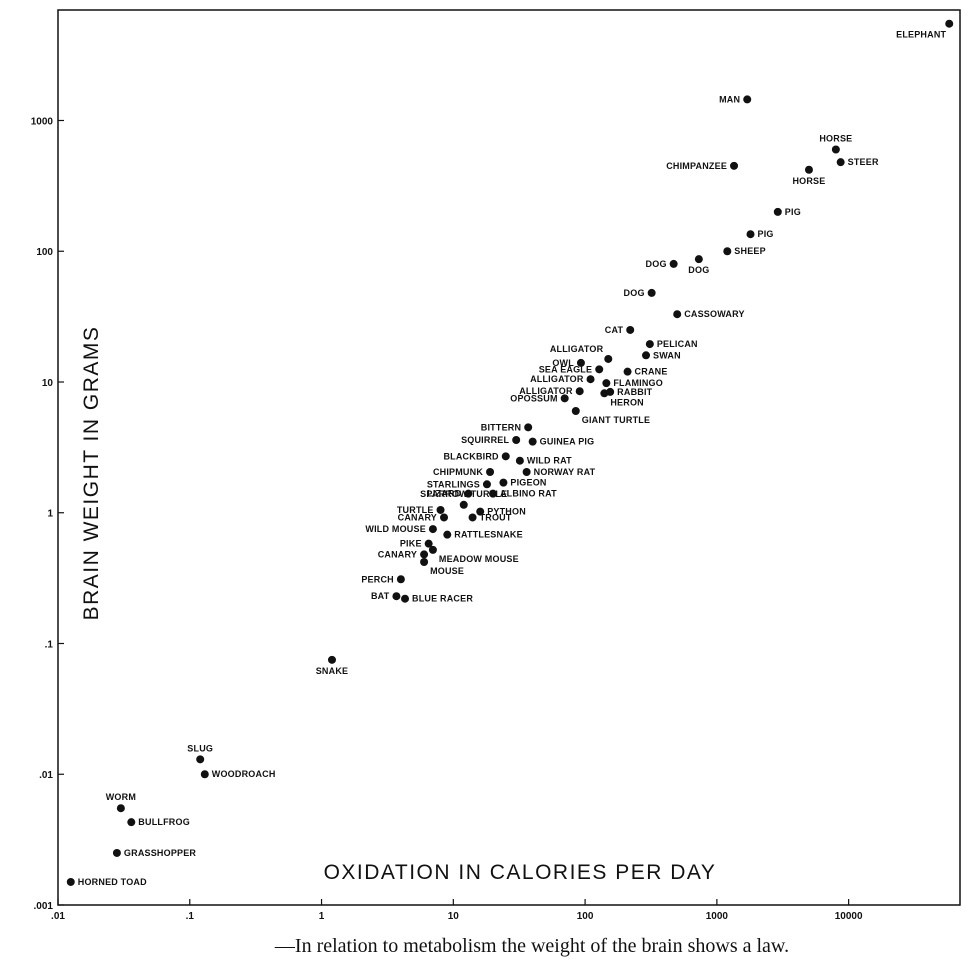 The width and height of the screenshot is (971, 980). I want to click on x-tick-label: 1, so click(322, 916).